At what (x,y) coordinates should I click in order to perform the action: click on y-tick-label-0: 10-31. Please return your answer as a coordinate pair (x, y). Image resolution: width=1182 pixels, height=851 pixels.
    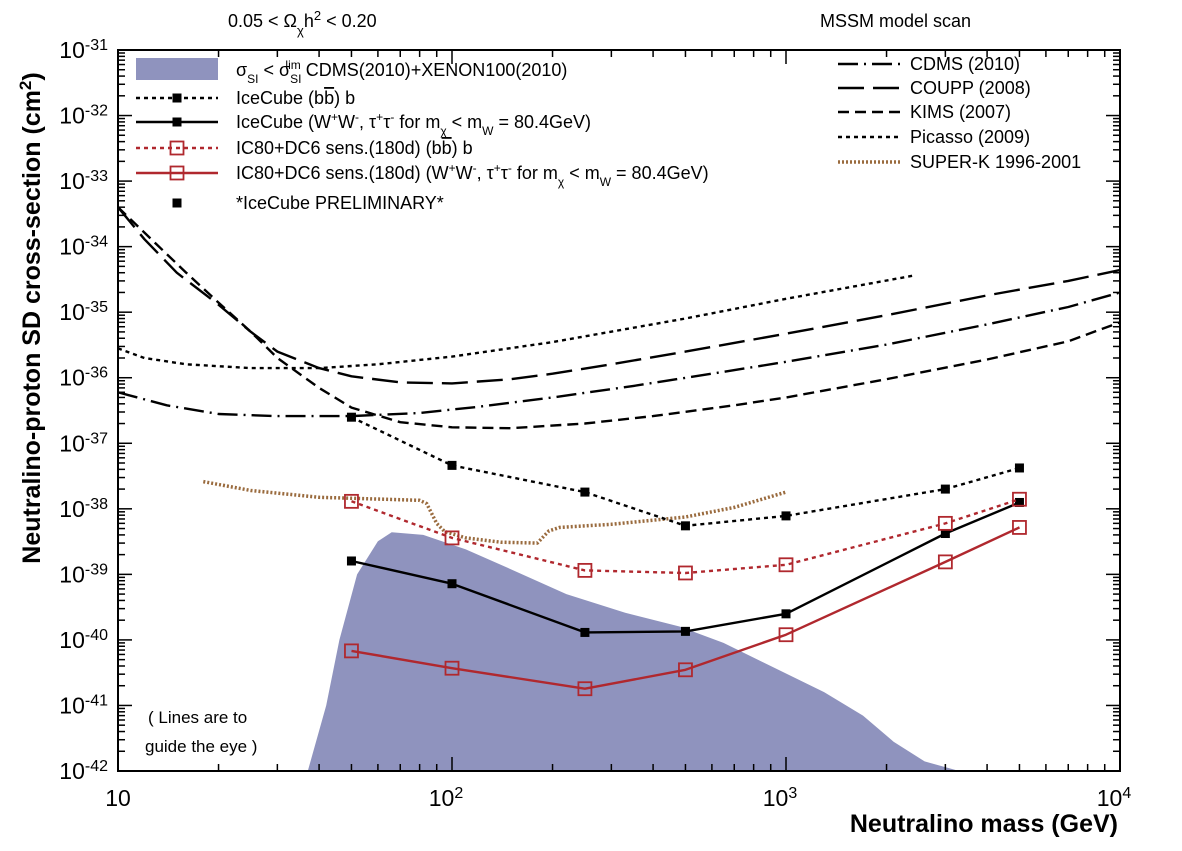
    Looking at the image, I should click on (83, 50).